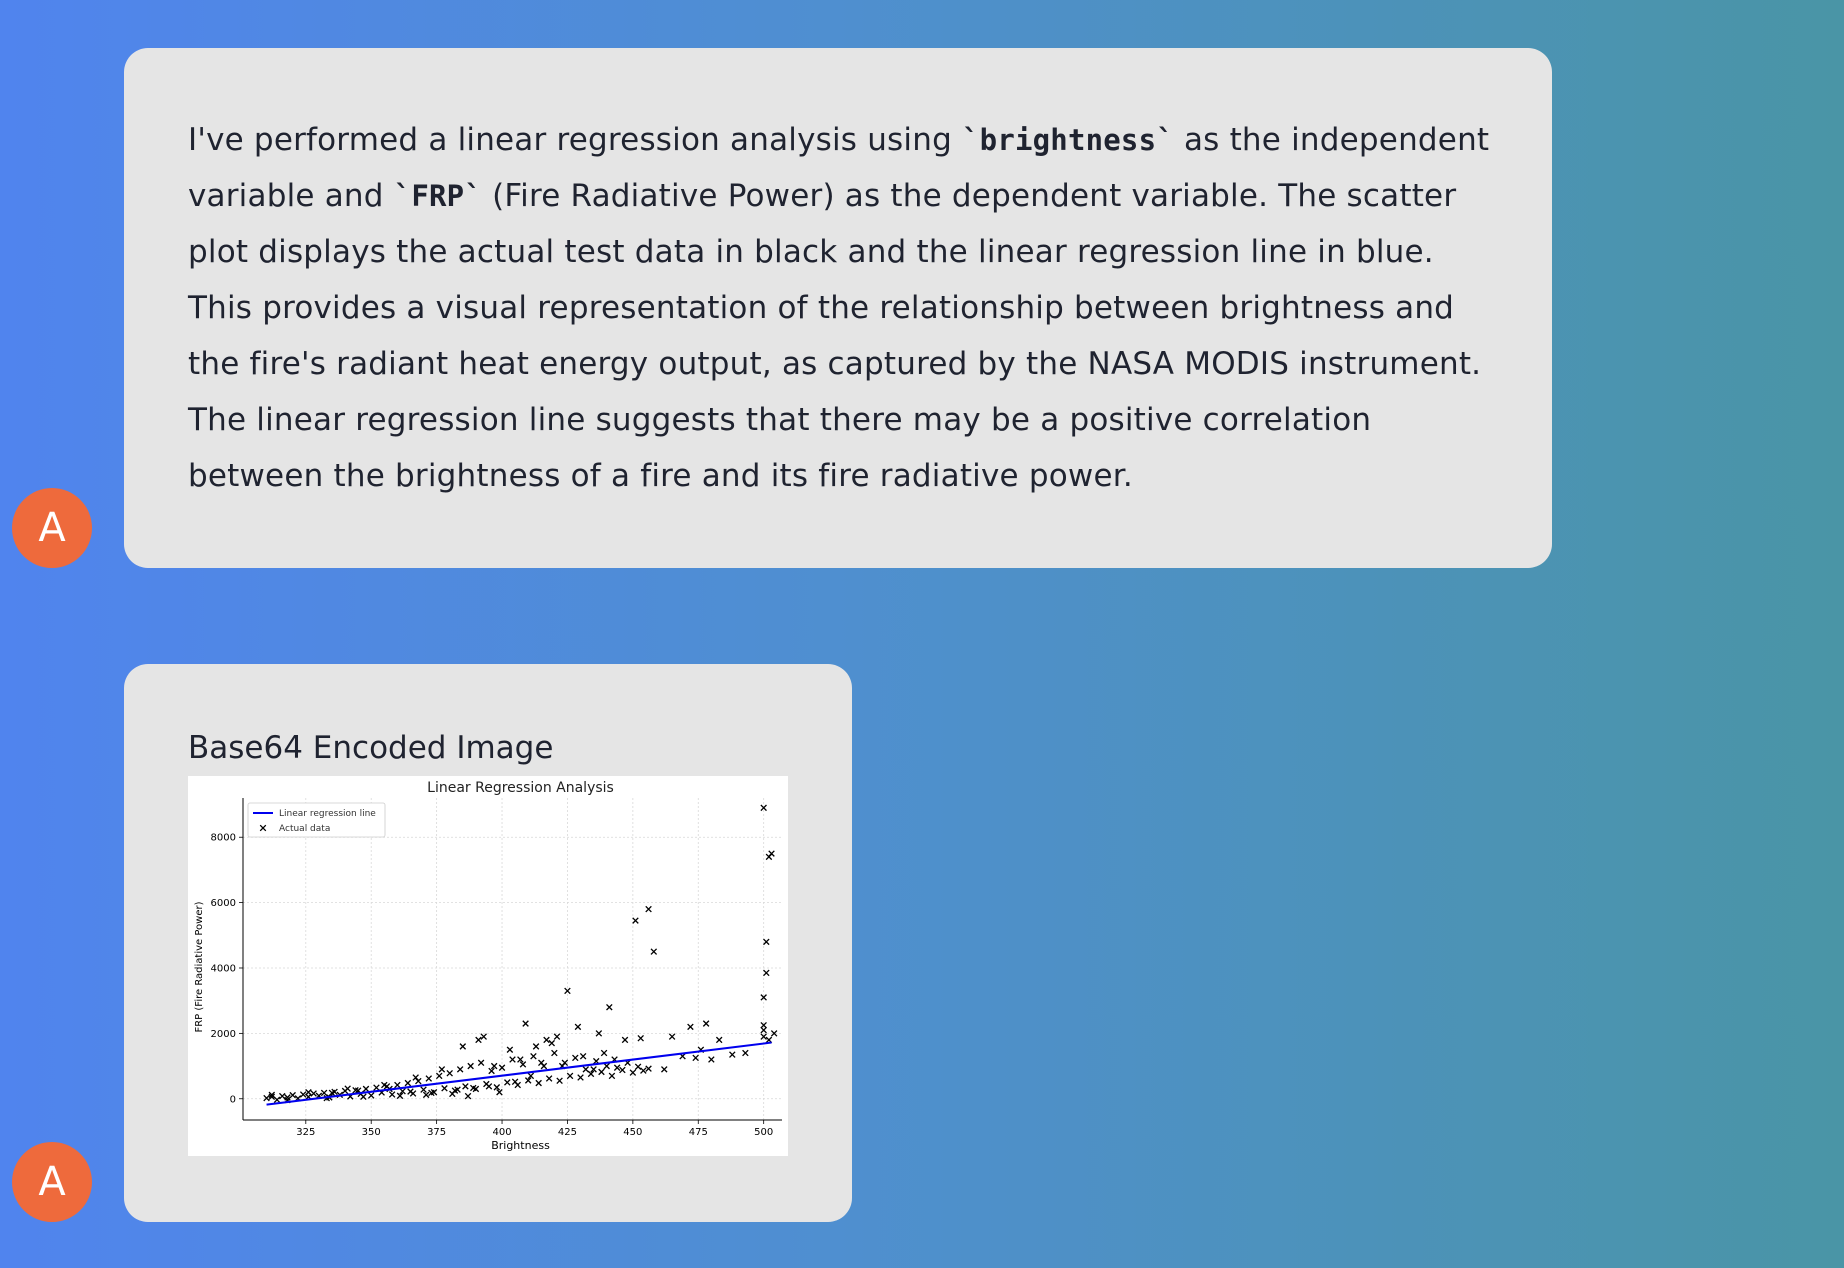  Describe the element at coordinates (371, 1132) in the screenshot. I see `x-tick-label: 350` at that location.